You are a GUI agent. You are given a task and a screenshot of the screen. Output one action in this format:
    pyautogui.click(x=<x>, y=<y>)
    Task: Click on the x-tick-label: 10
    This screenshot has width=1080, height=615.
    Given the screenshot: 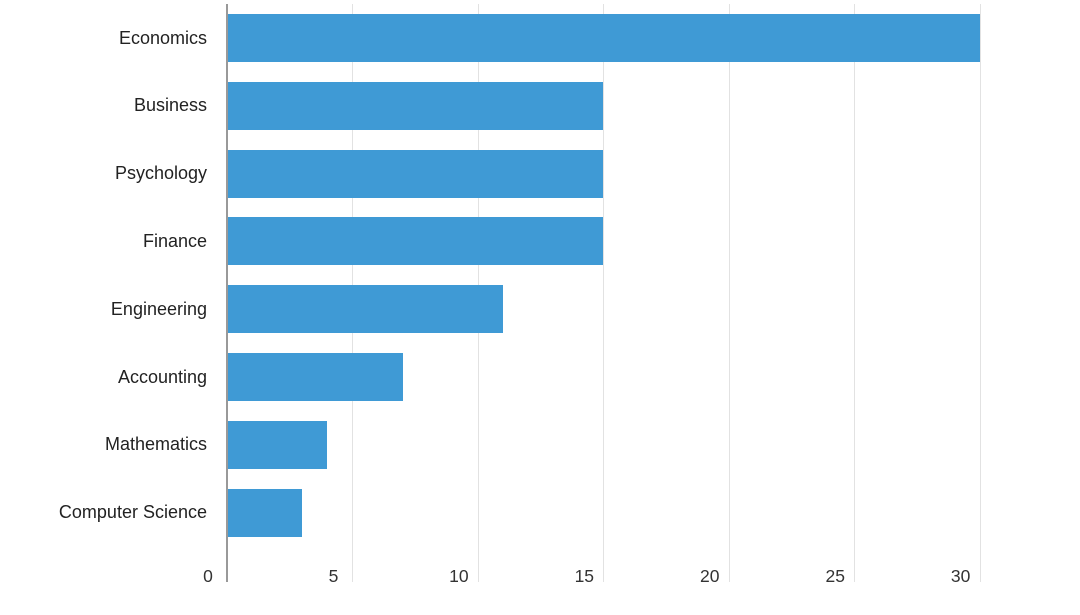 What is the action you would take?
    pyautogui.click(x=459, y=576)
    